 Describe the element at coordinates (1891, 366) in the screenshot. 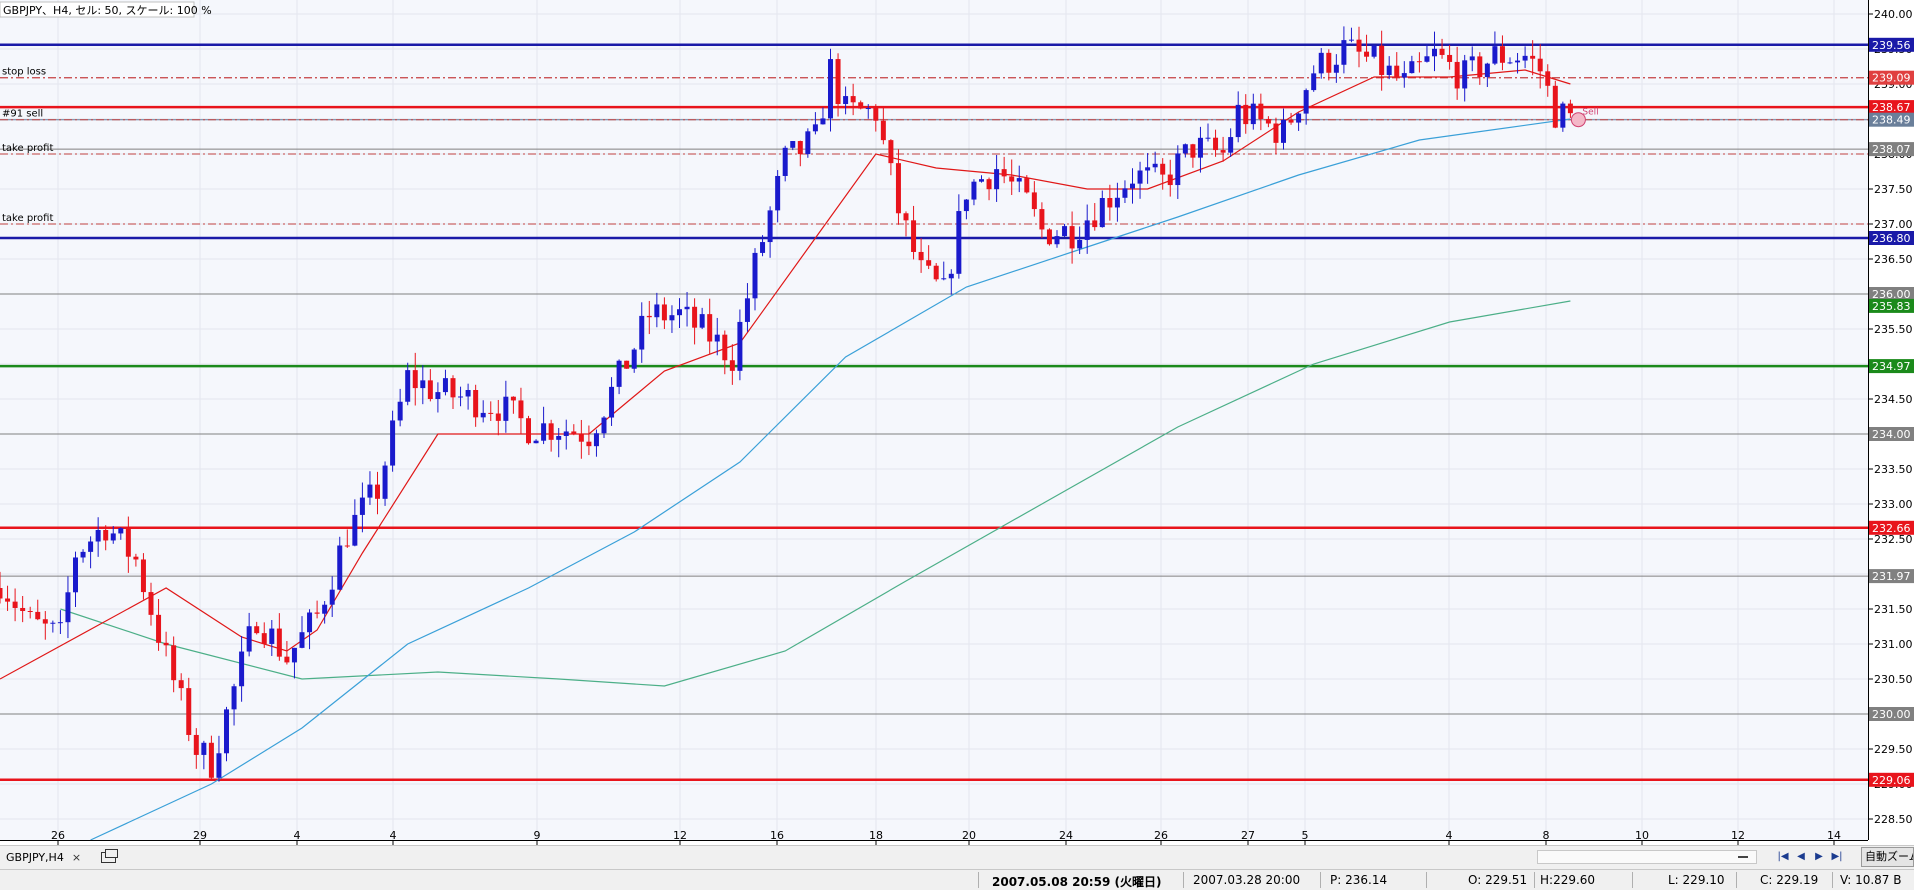

I see `price-tag-label: 234.97` at that location.